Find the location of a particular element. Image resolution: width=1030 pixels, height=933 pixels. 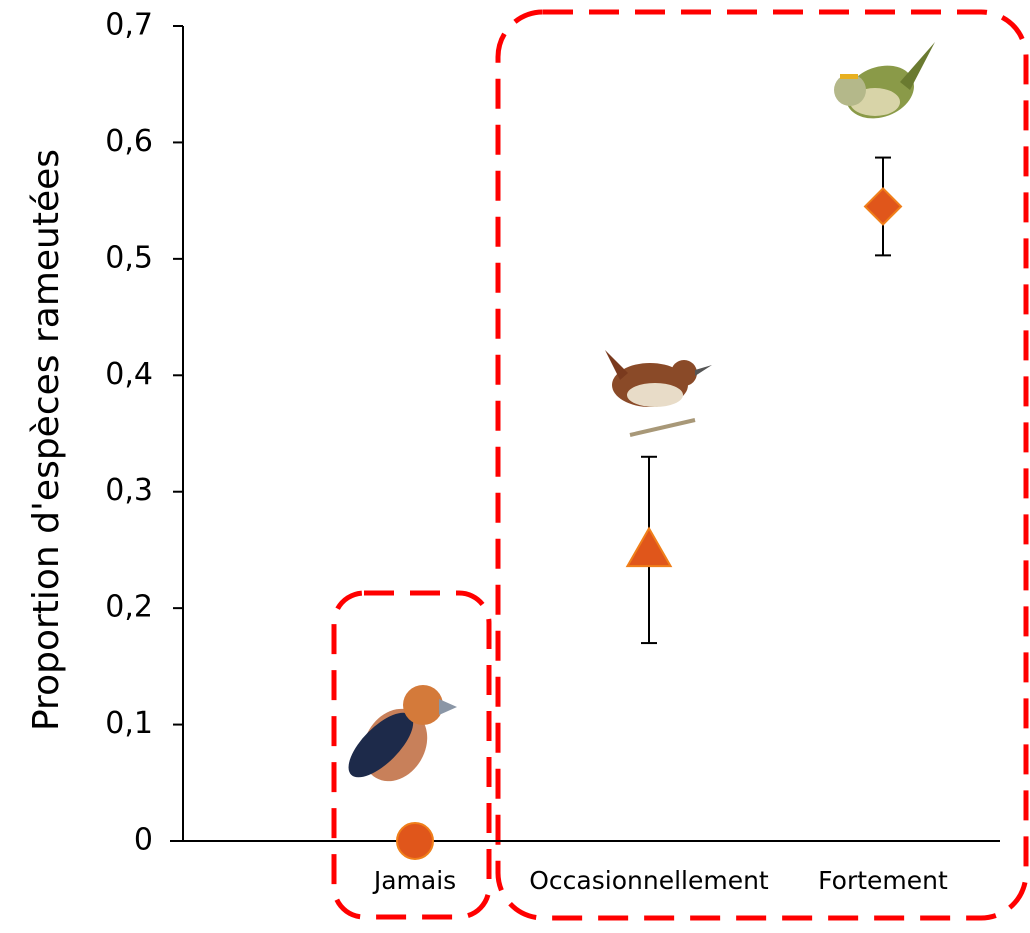

x-tick-label: Jamais is located at coordinates (414, 880).